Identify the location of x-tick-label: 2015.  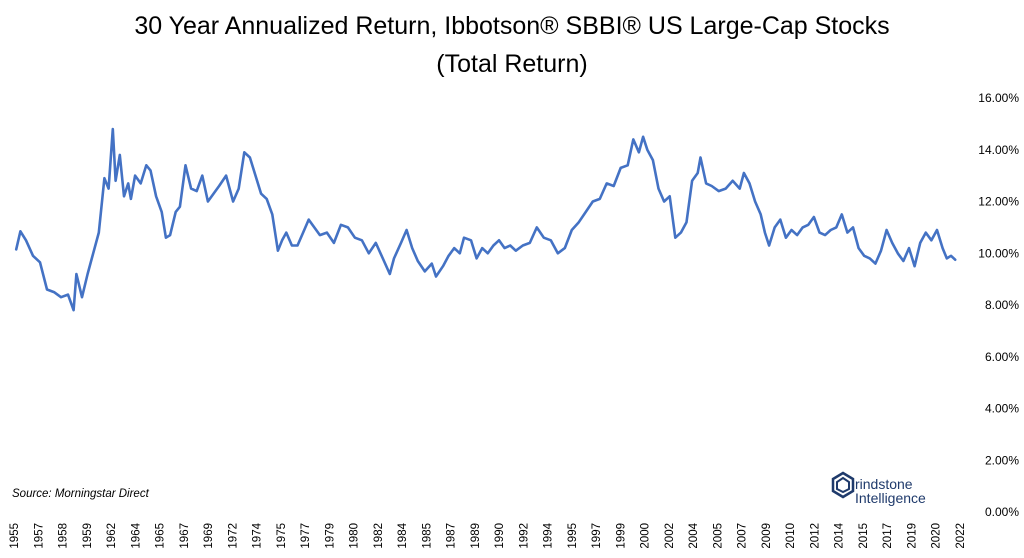
(864, 536).